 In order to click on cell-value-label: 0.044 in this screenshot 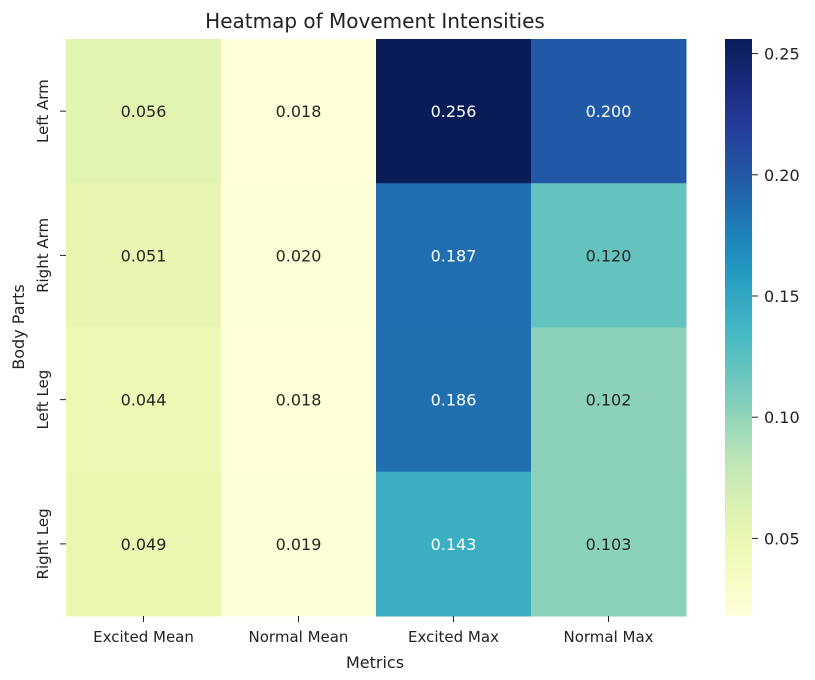, I will do `click(144, 400)`.